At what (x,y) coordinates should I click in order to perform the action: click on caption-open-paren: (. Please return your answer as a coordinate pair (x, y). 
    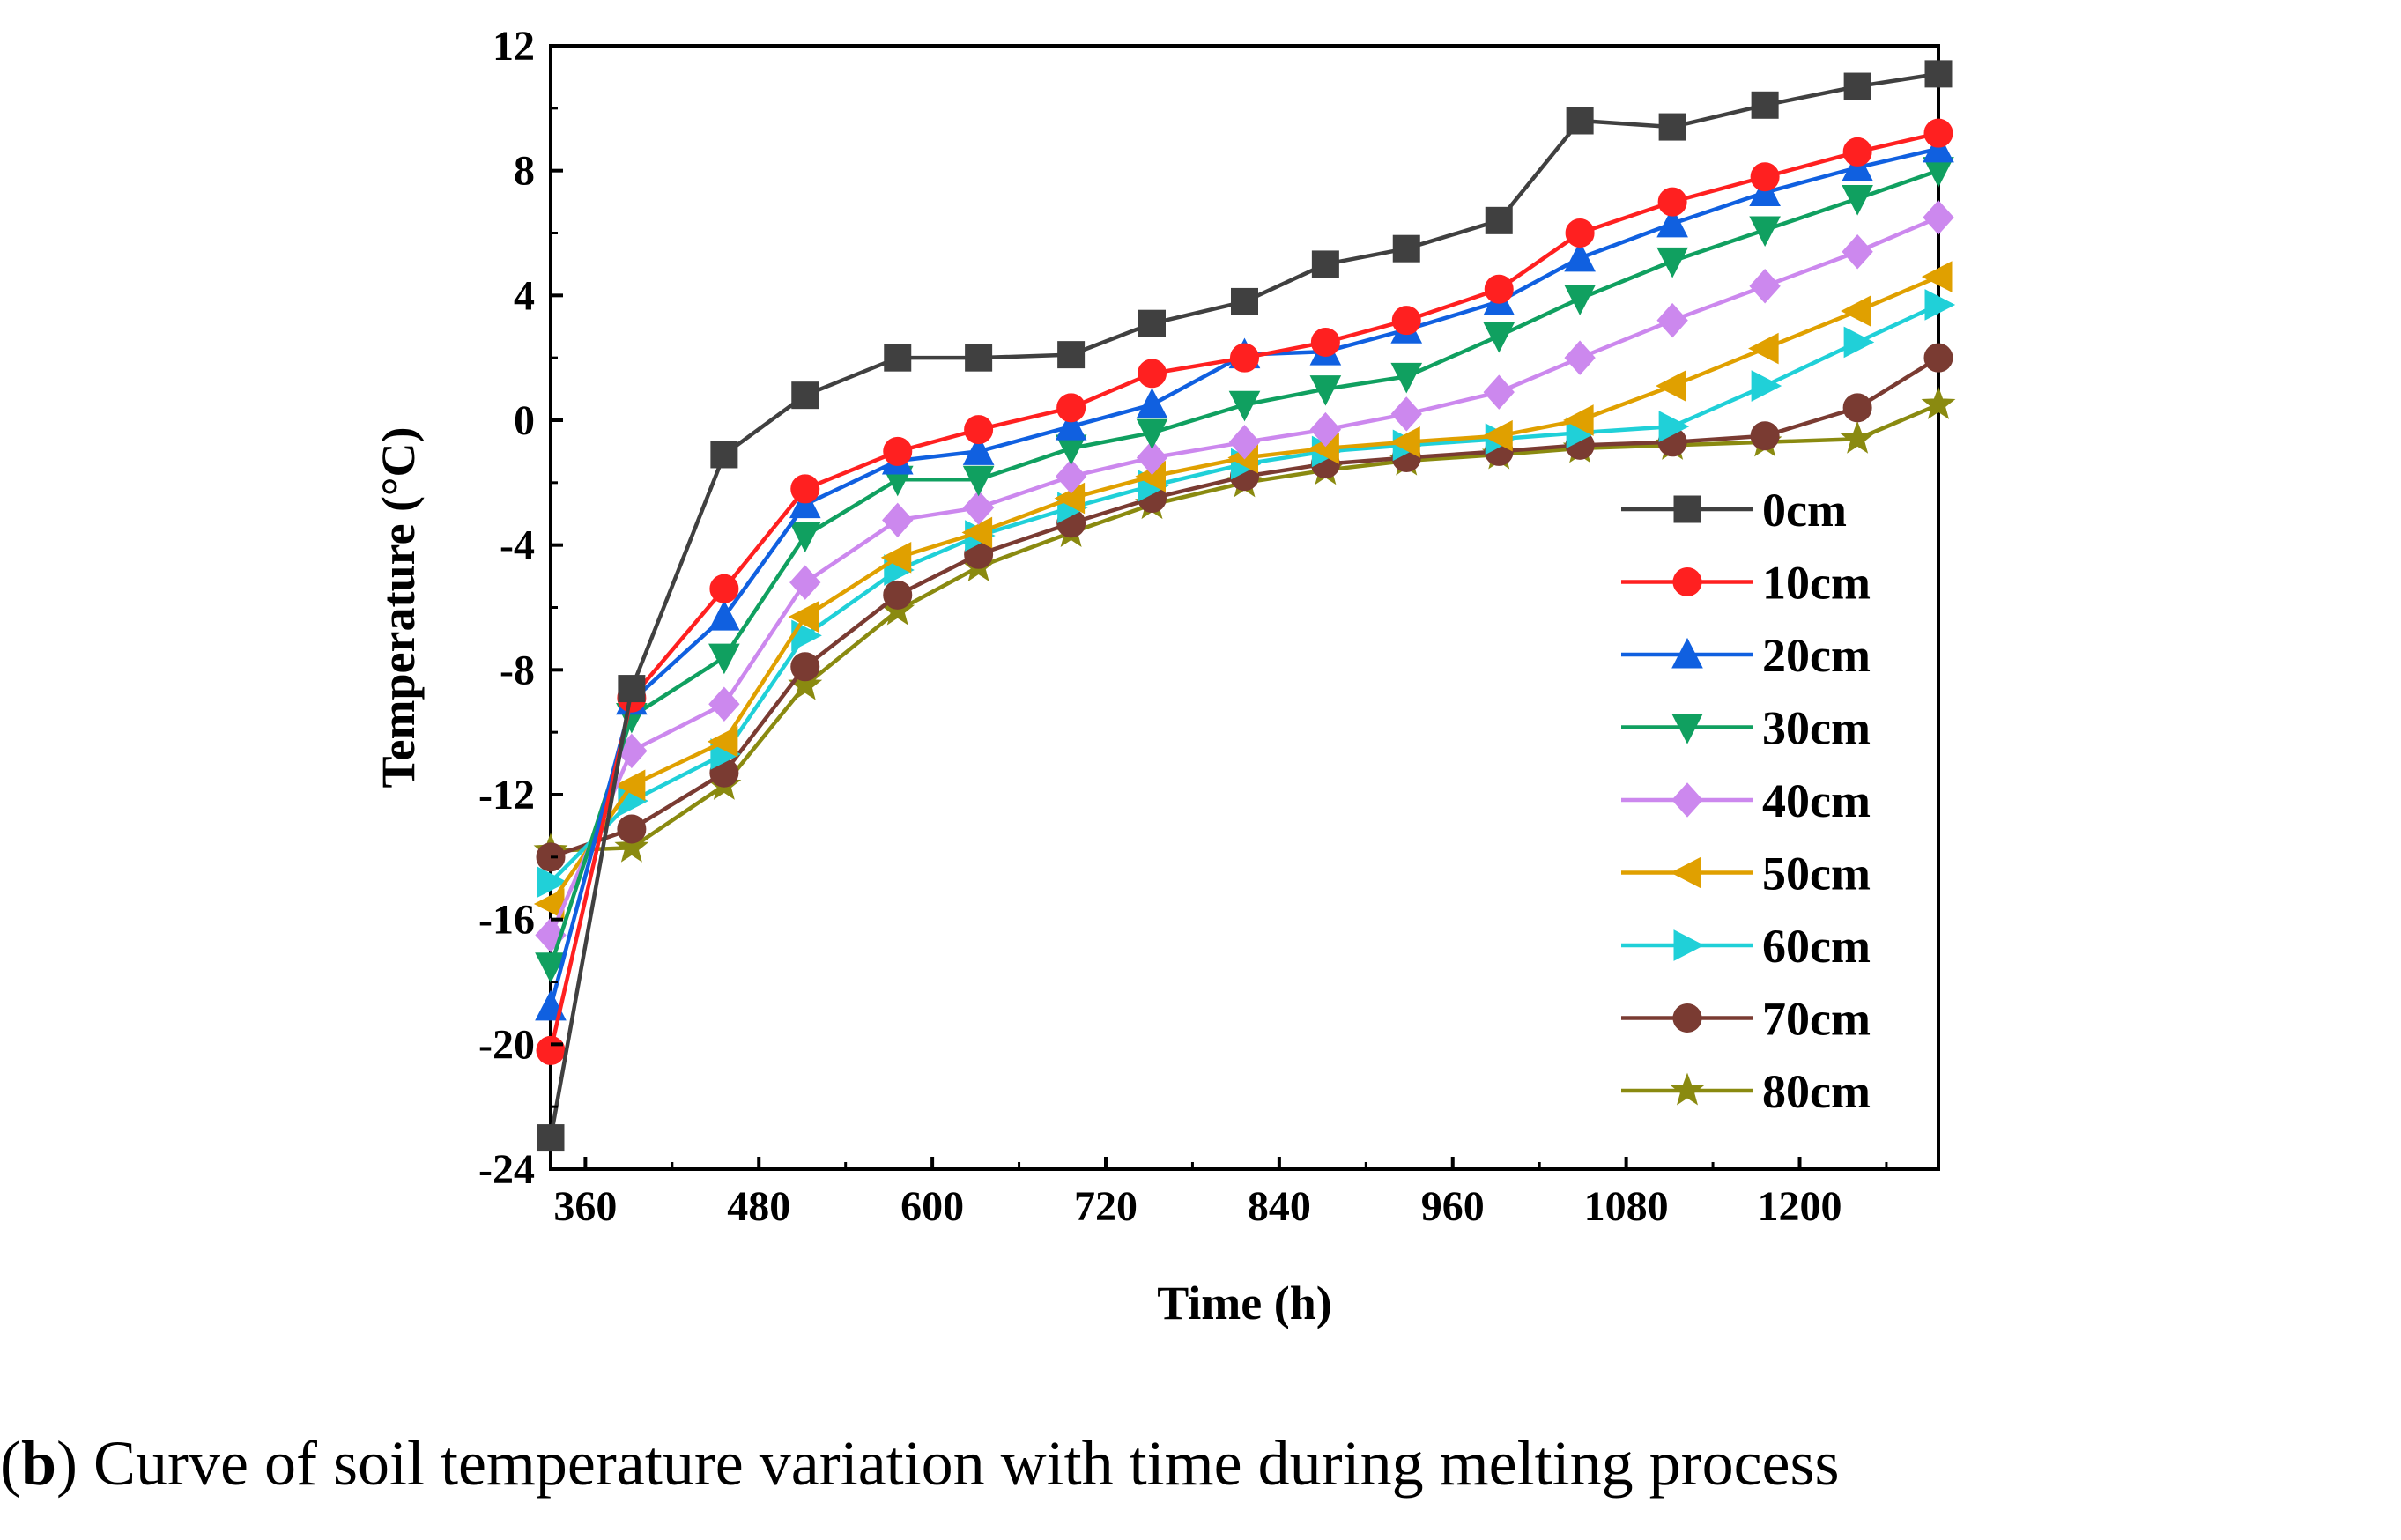
    Looking at the image, I should click on (10, 1464).